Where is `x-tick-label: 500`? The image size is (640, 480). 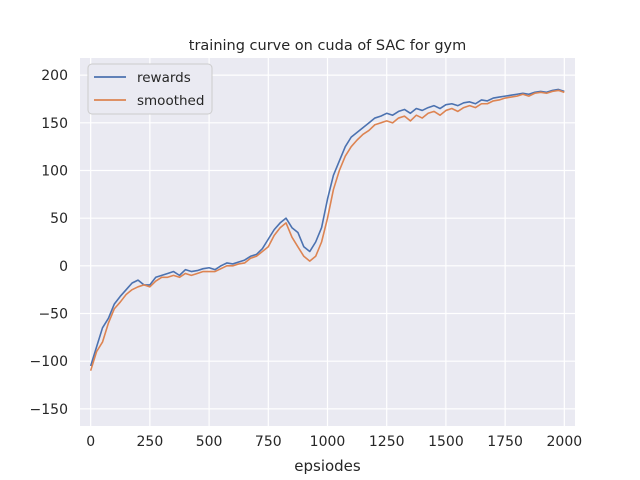
x-tick-label: 500 is located at coordinates (209, 442).